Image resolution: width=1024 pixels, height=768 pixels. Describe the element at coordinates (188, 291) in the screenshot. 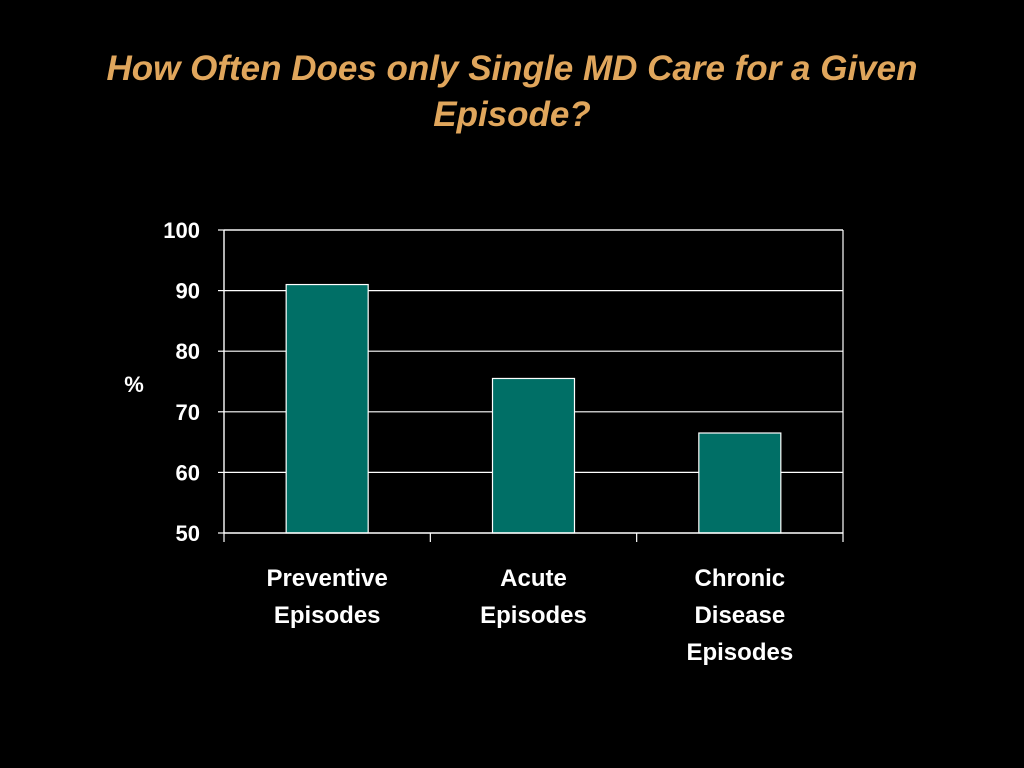

I see `y-tick-label: 90` at that location.